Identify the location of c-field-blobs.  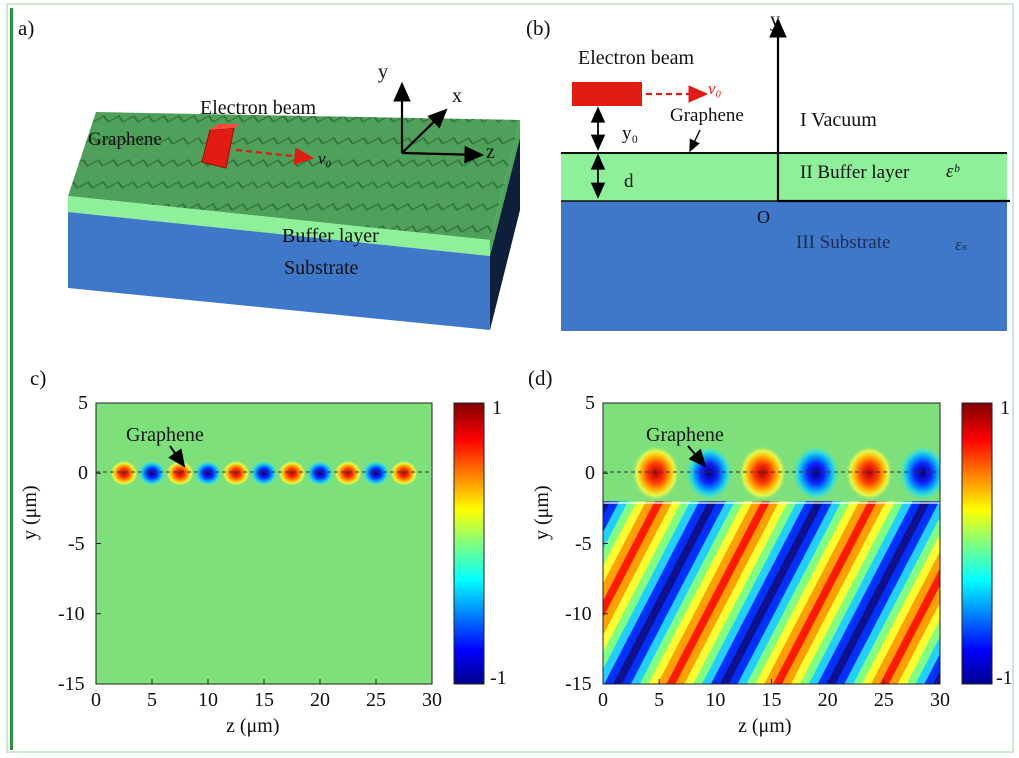
(264, 473).